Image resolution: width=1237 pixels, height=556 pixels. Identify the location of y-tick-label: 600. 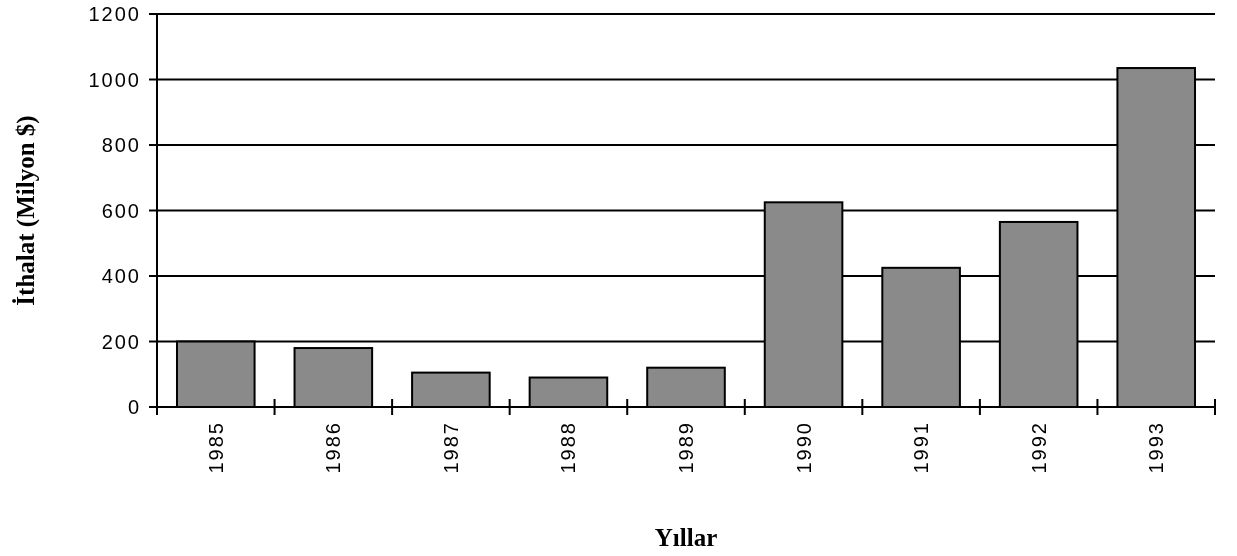
(121, 210).